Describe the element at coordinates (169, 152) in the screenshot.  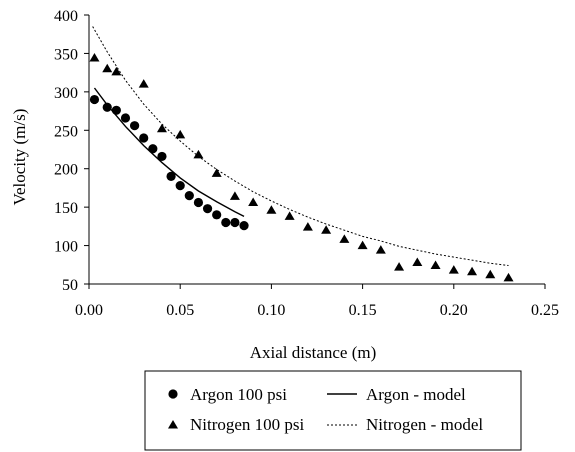
I see `argon-model-line` at that location.